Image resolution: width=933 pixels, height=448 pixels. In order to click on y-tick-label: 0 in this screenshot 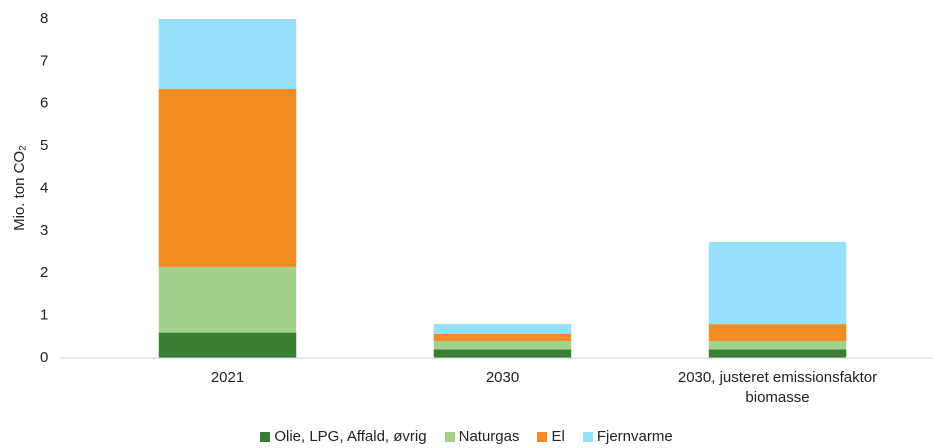, I will do `click(44, 357)`.